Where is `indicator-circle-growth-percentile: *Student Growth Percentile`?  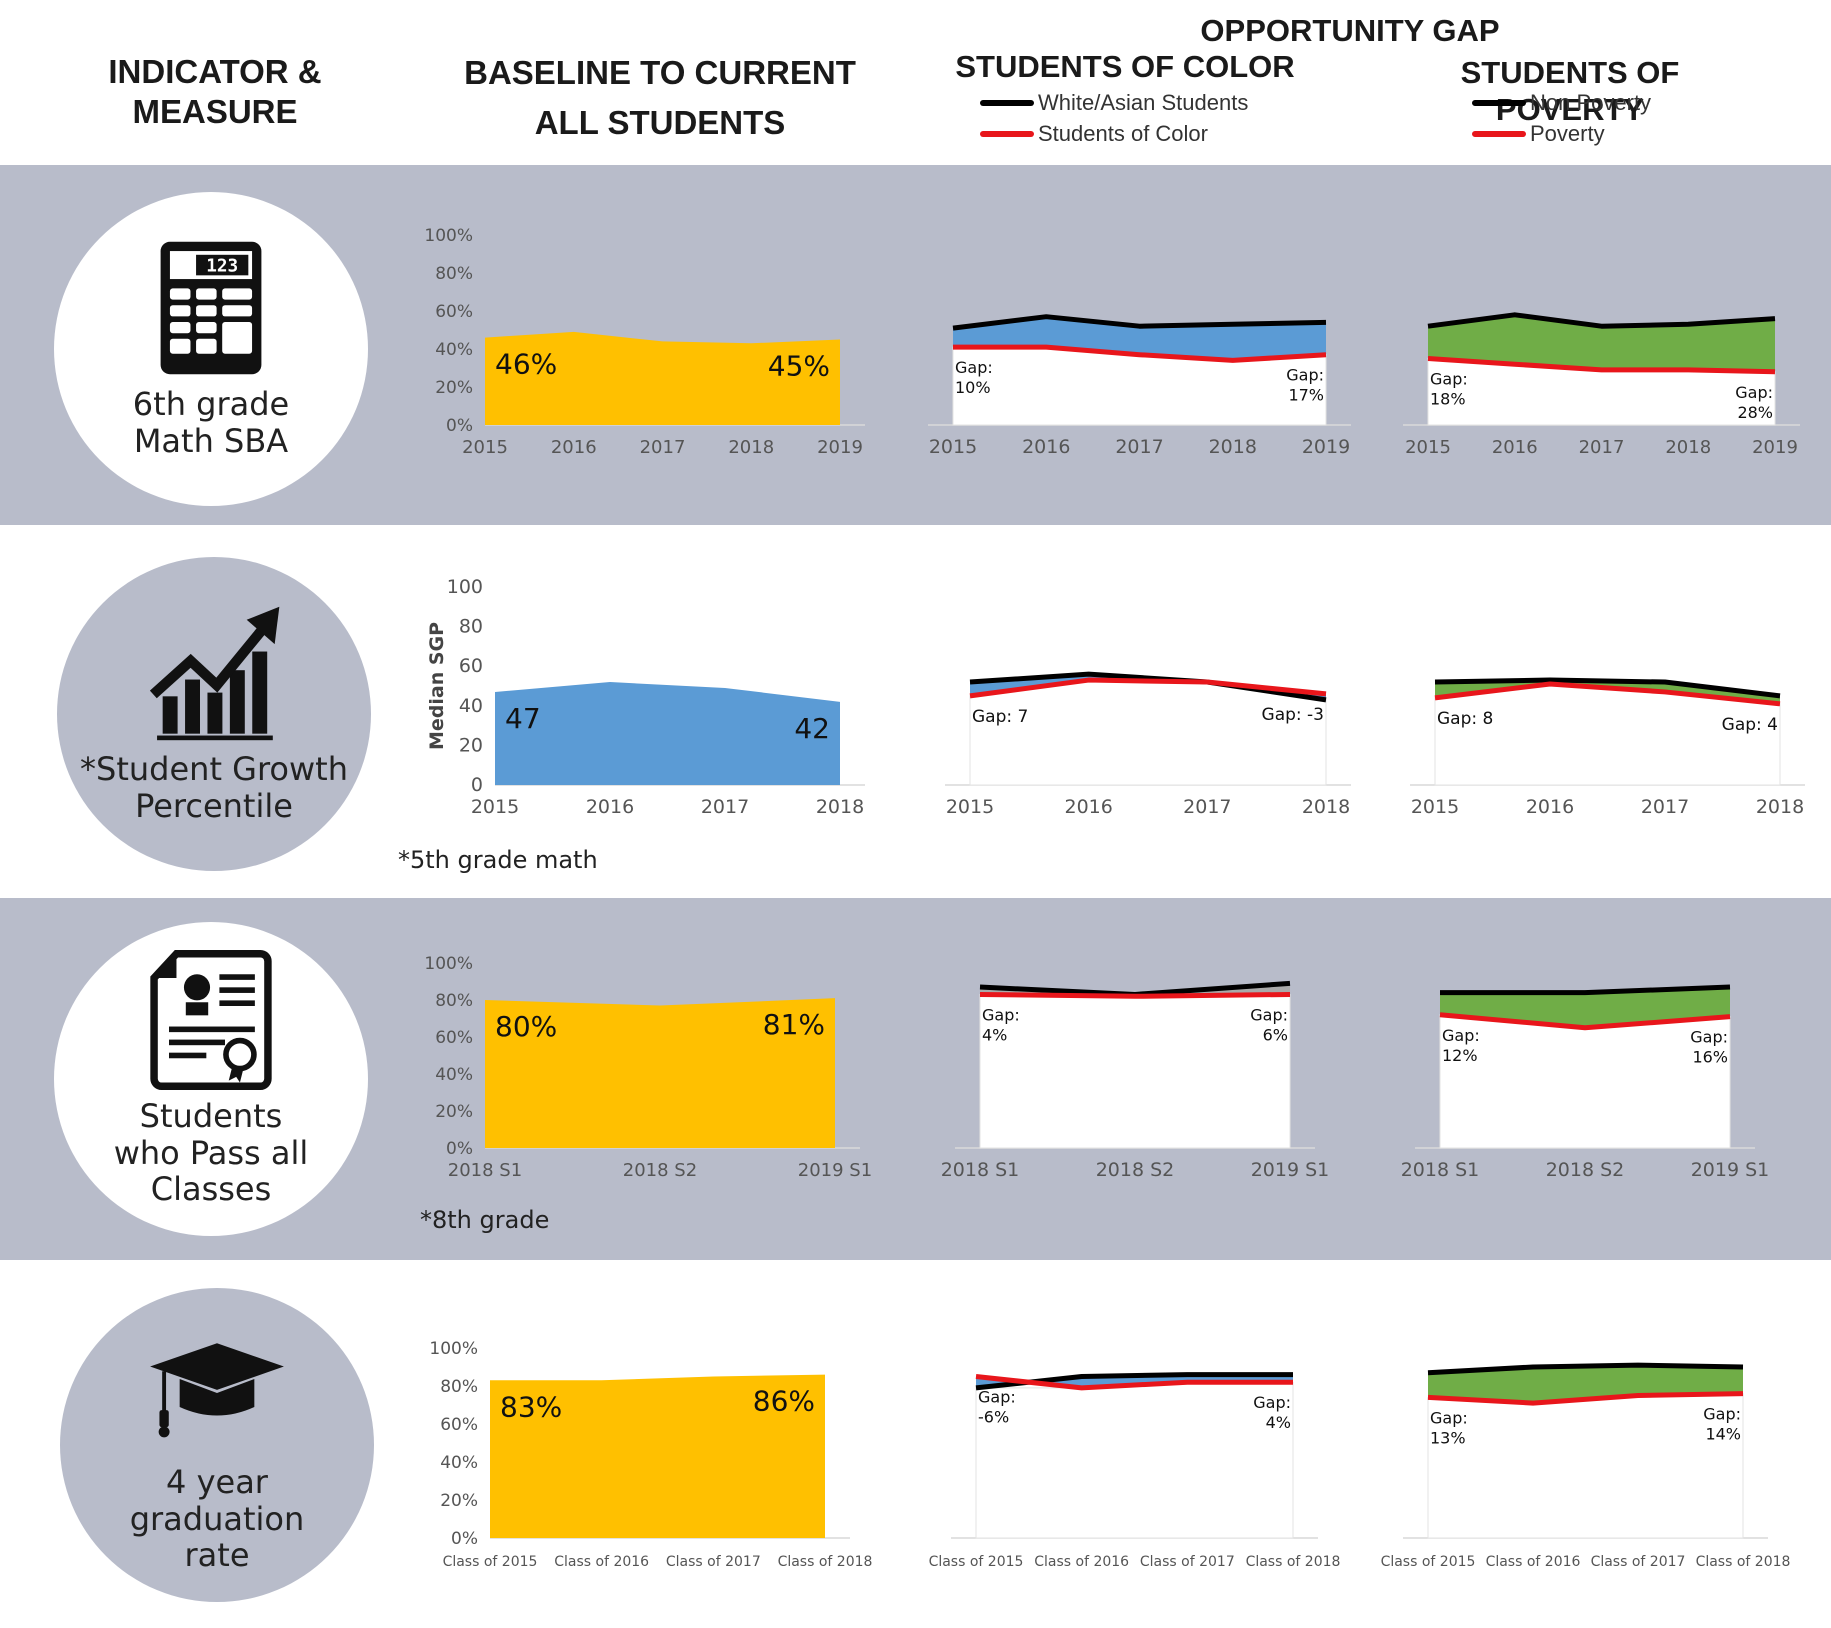 indicator-circle-growth-percentile: *Student Growth Percentile is located at coordinates (214, 714).